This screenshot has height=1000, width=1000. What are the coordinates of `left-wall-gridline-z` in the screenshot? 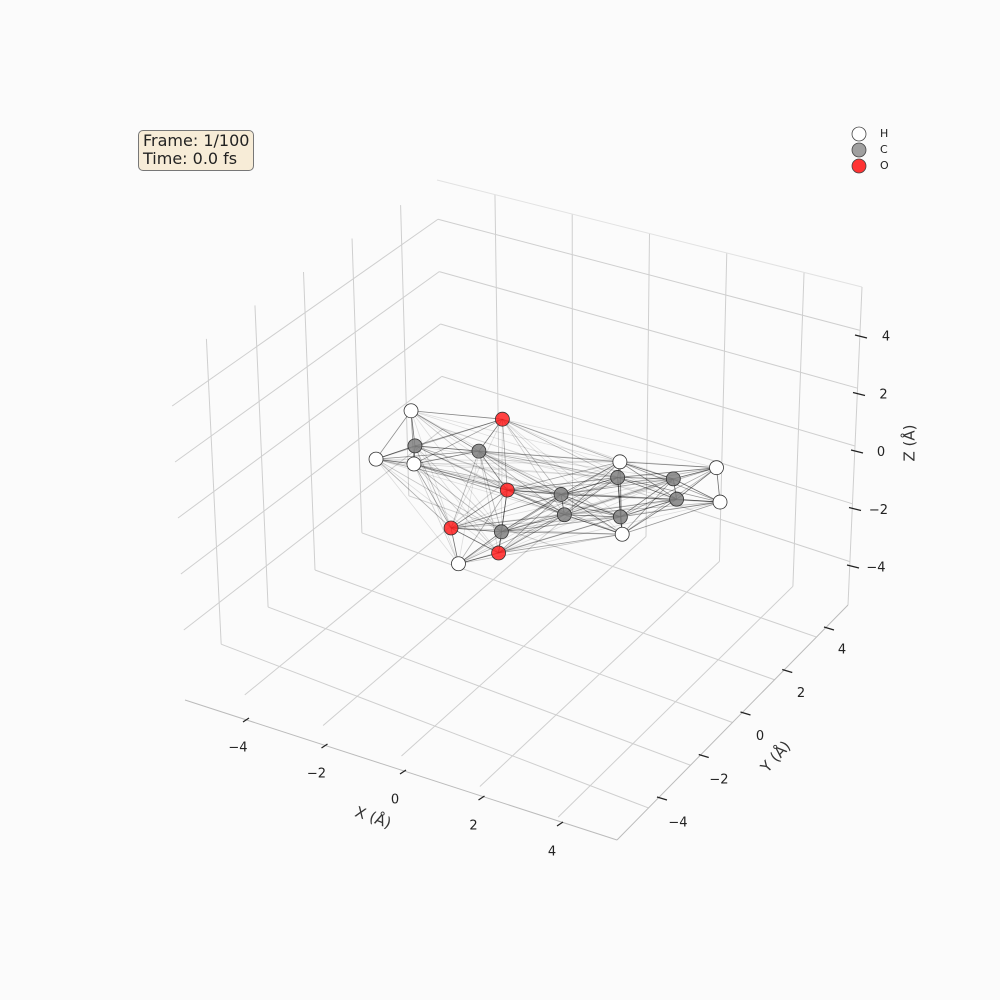 It's located at (309, 421).